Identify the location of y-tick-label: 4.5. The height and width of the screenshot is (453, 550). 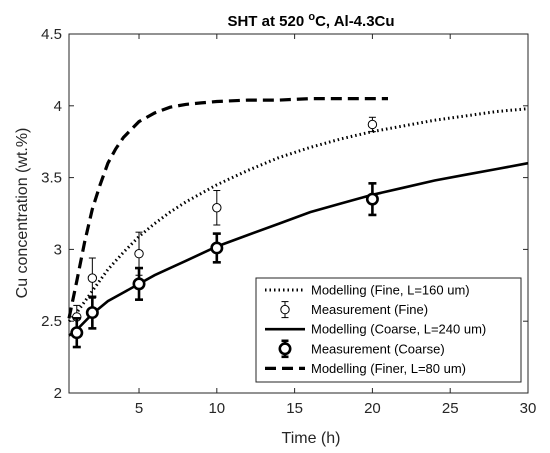
(51, 34).